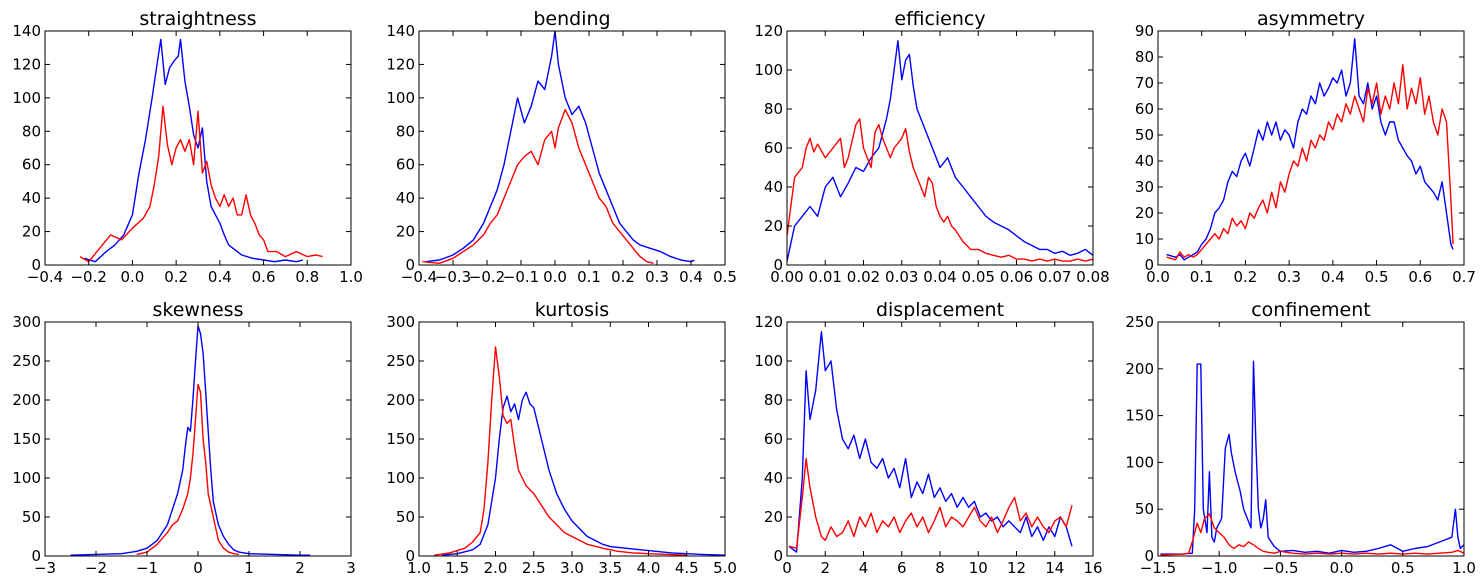 This screenshot has height=584, width=1484. I want to click on x-tick-label: 0.07, so click(1054, 277).